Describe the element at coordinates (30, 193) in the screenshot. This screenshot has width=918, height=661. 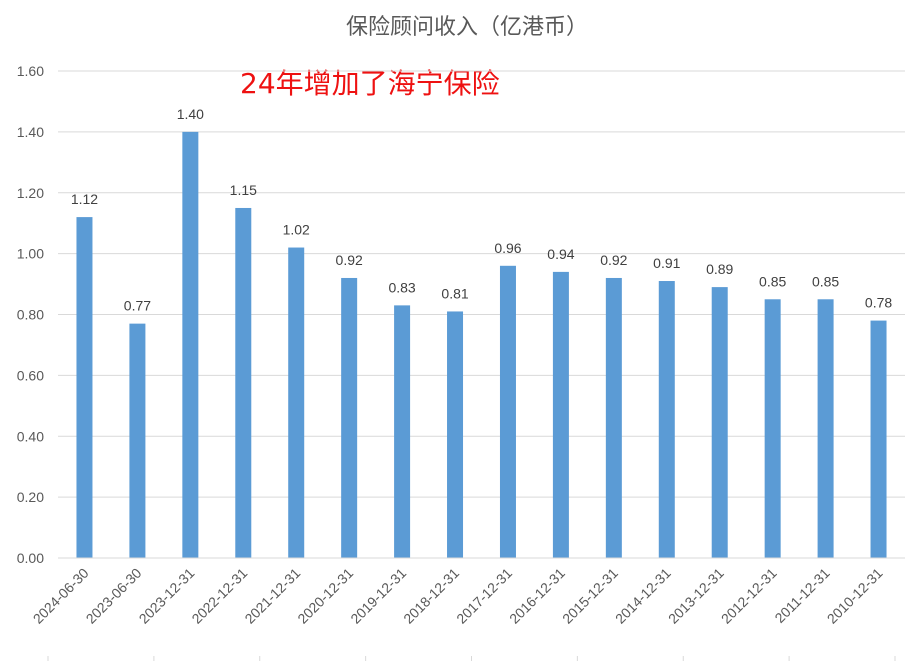
I see `y-tick-label: 1.20` at that location.